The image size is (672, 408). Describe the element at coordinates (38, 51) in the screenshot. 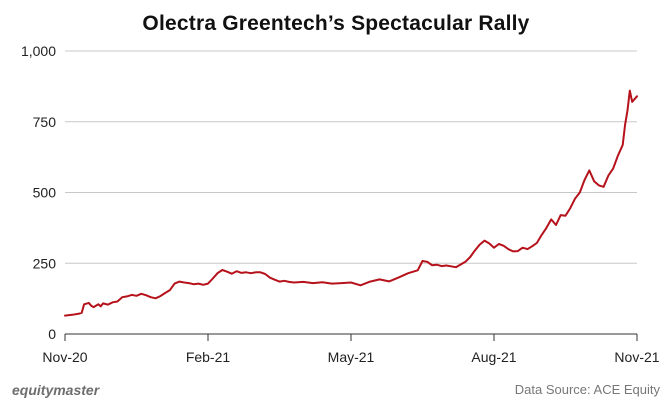

I see `y-tick-label: 1,000` at that location.